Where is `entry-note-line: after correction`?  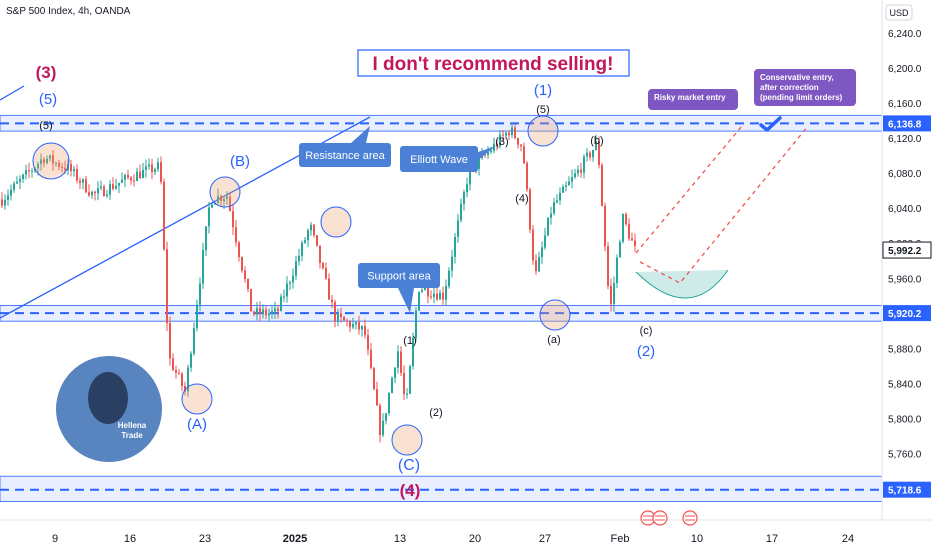
entry-note-line: after correction is located at coordinates (789, 87).